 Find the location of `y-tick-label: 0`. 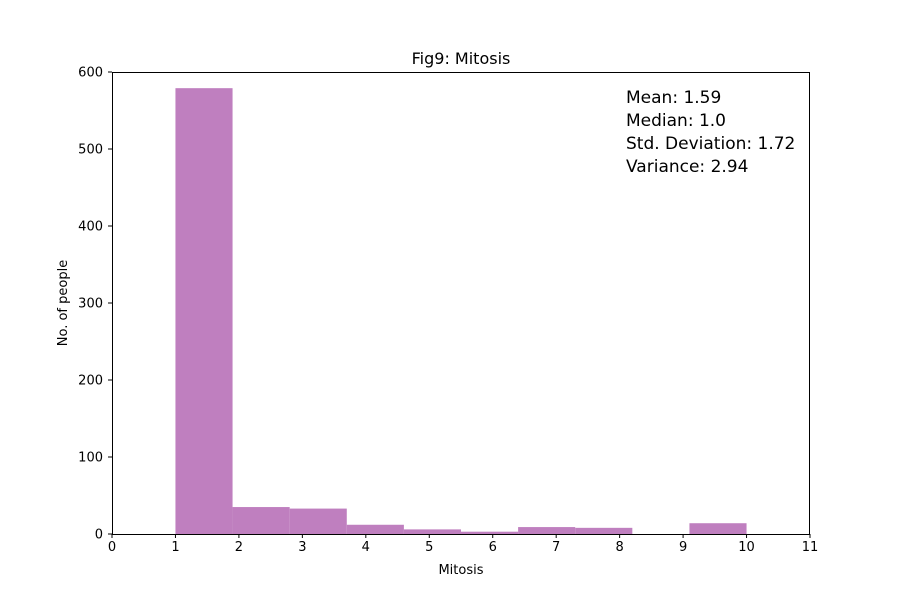

y-tick-label: 0 is located at coordinates (99, 535).